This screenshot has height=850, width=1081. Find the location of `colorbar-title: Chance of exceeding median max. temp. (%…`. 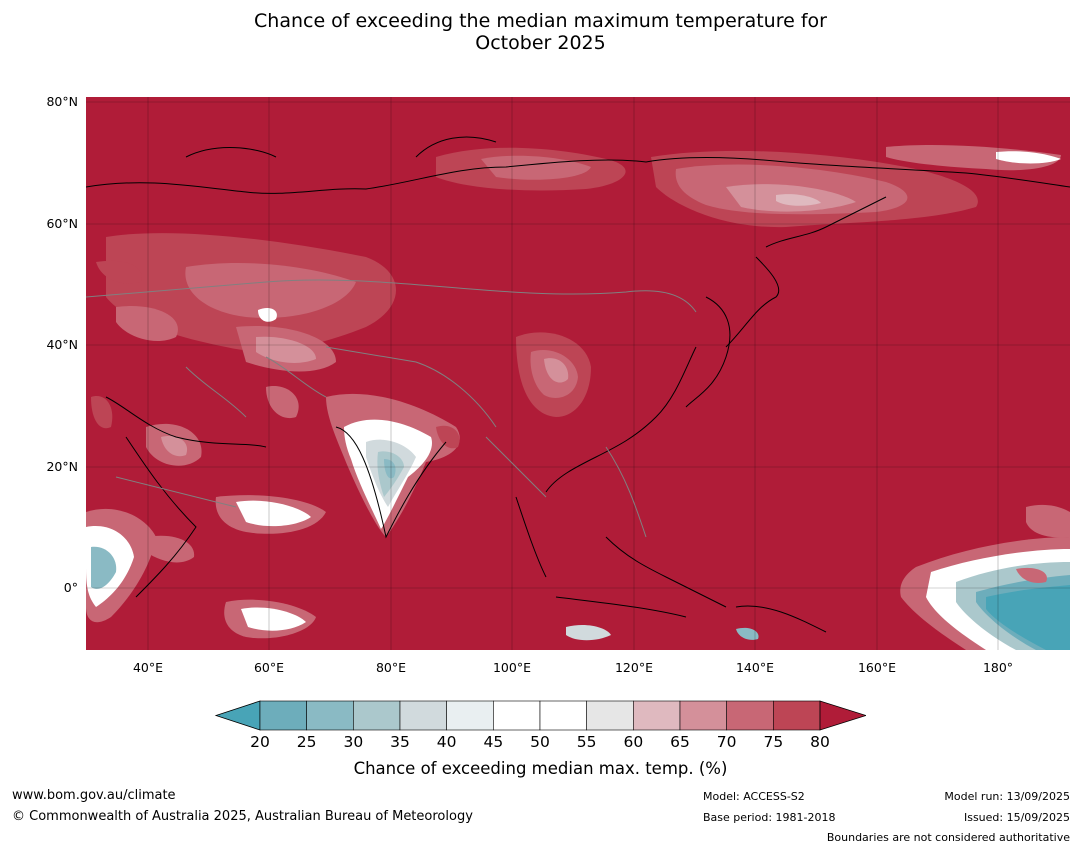

colorbar-title: Chance of exceeding median max. temp. (%… is located at coordinates (540, 768).